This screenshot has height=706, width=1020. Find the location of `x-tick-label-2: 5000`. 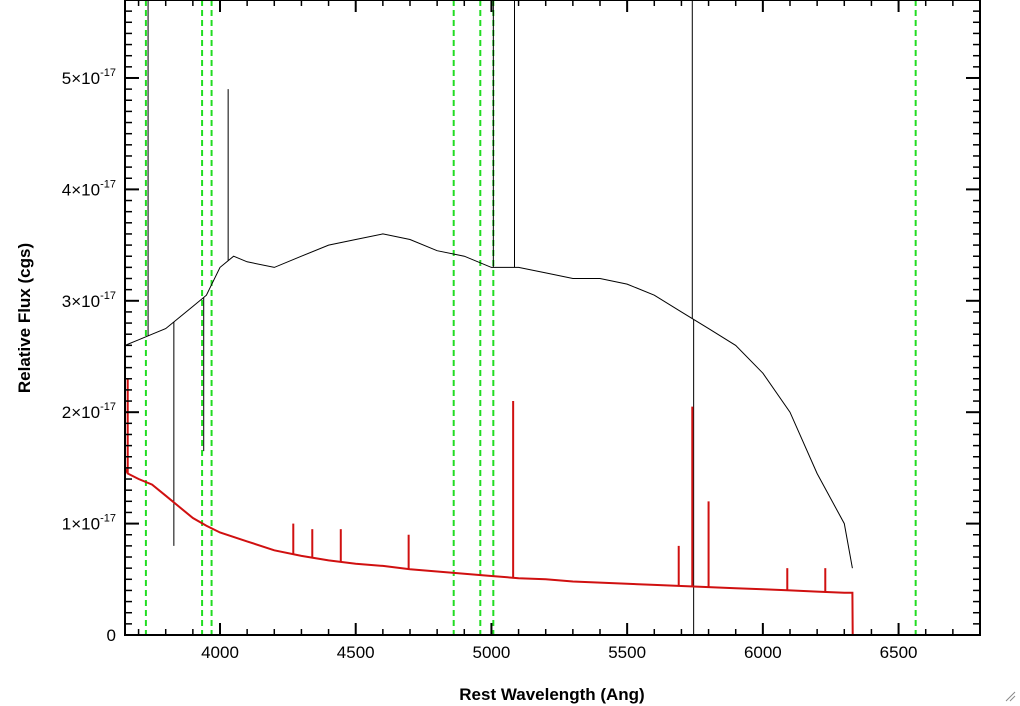

x-tick-label-2: 5000 is located at coordinates (492, 652).